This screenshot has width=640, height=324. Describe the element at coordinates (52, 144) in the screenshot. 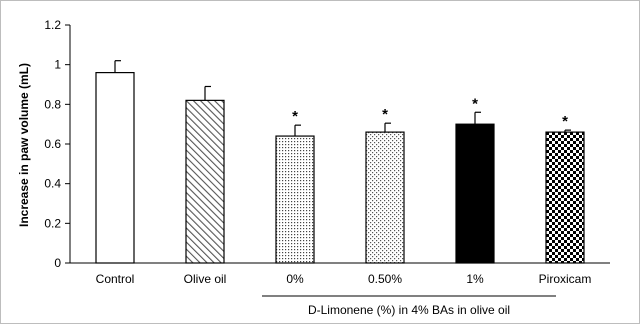

I see `y-tick-label: 0.6` at that location.